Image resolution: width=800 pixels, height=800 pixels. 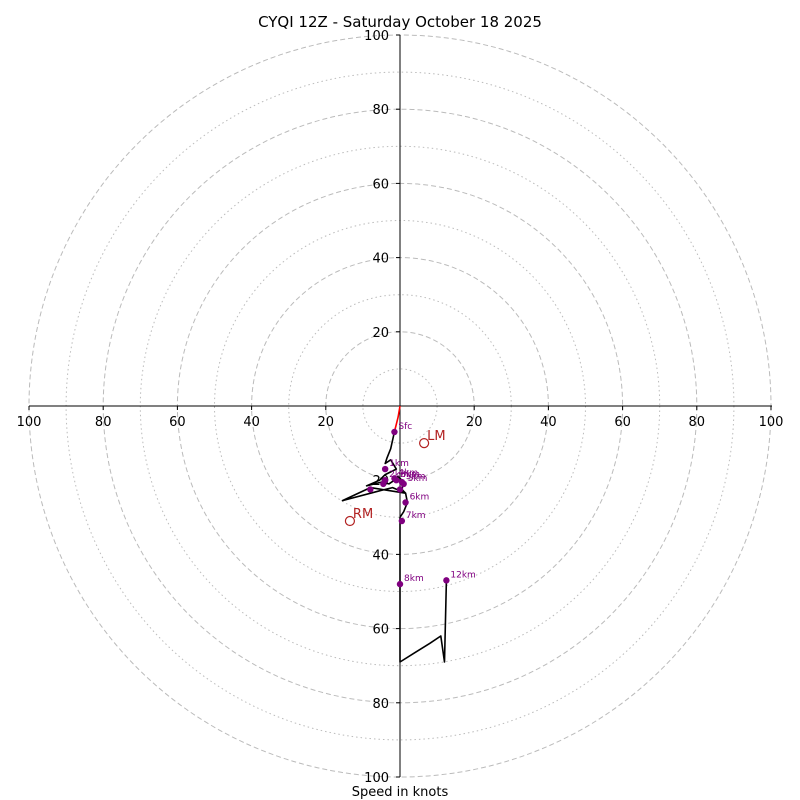 I want to click on height-marker-label: 1km, so click(x=399, y=464).